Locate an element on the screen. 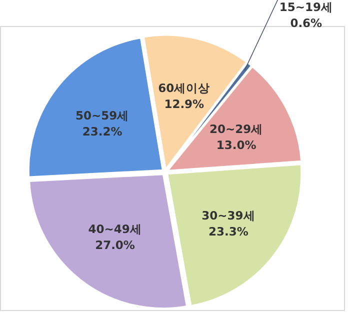  slice-label: 60세이상 is located at coordinates (184, 87).